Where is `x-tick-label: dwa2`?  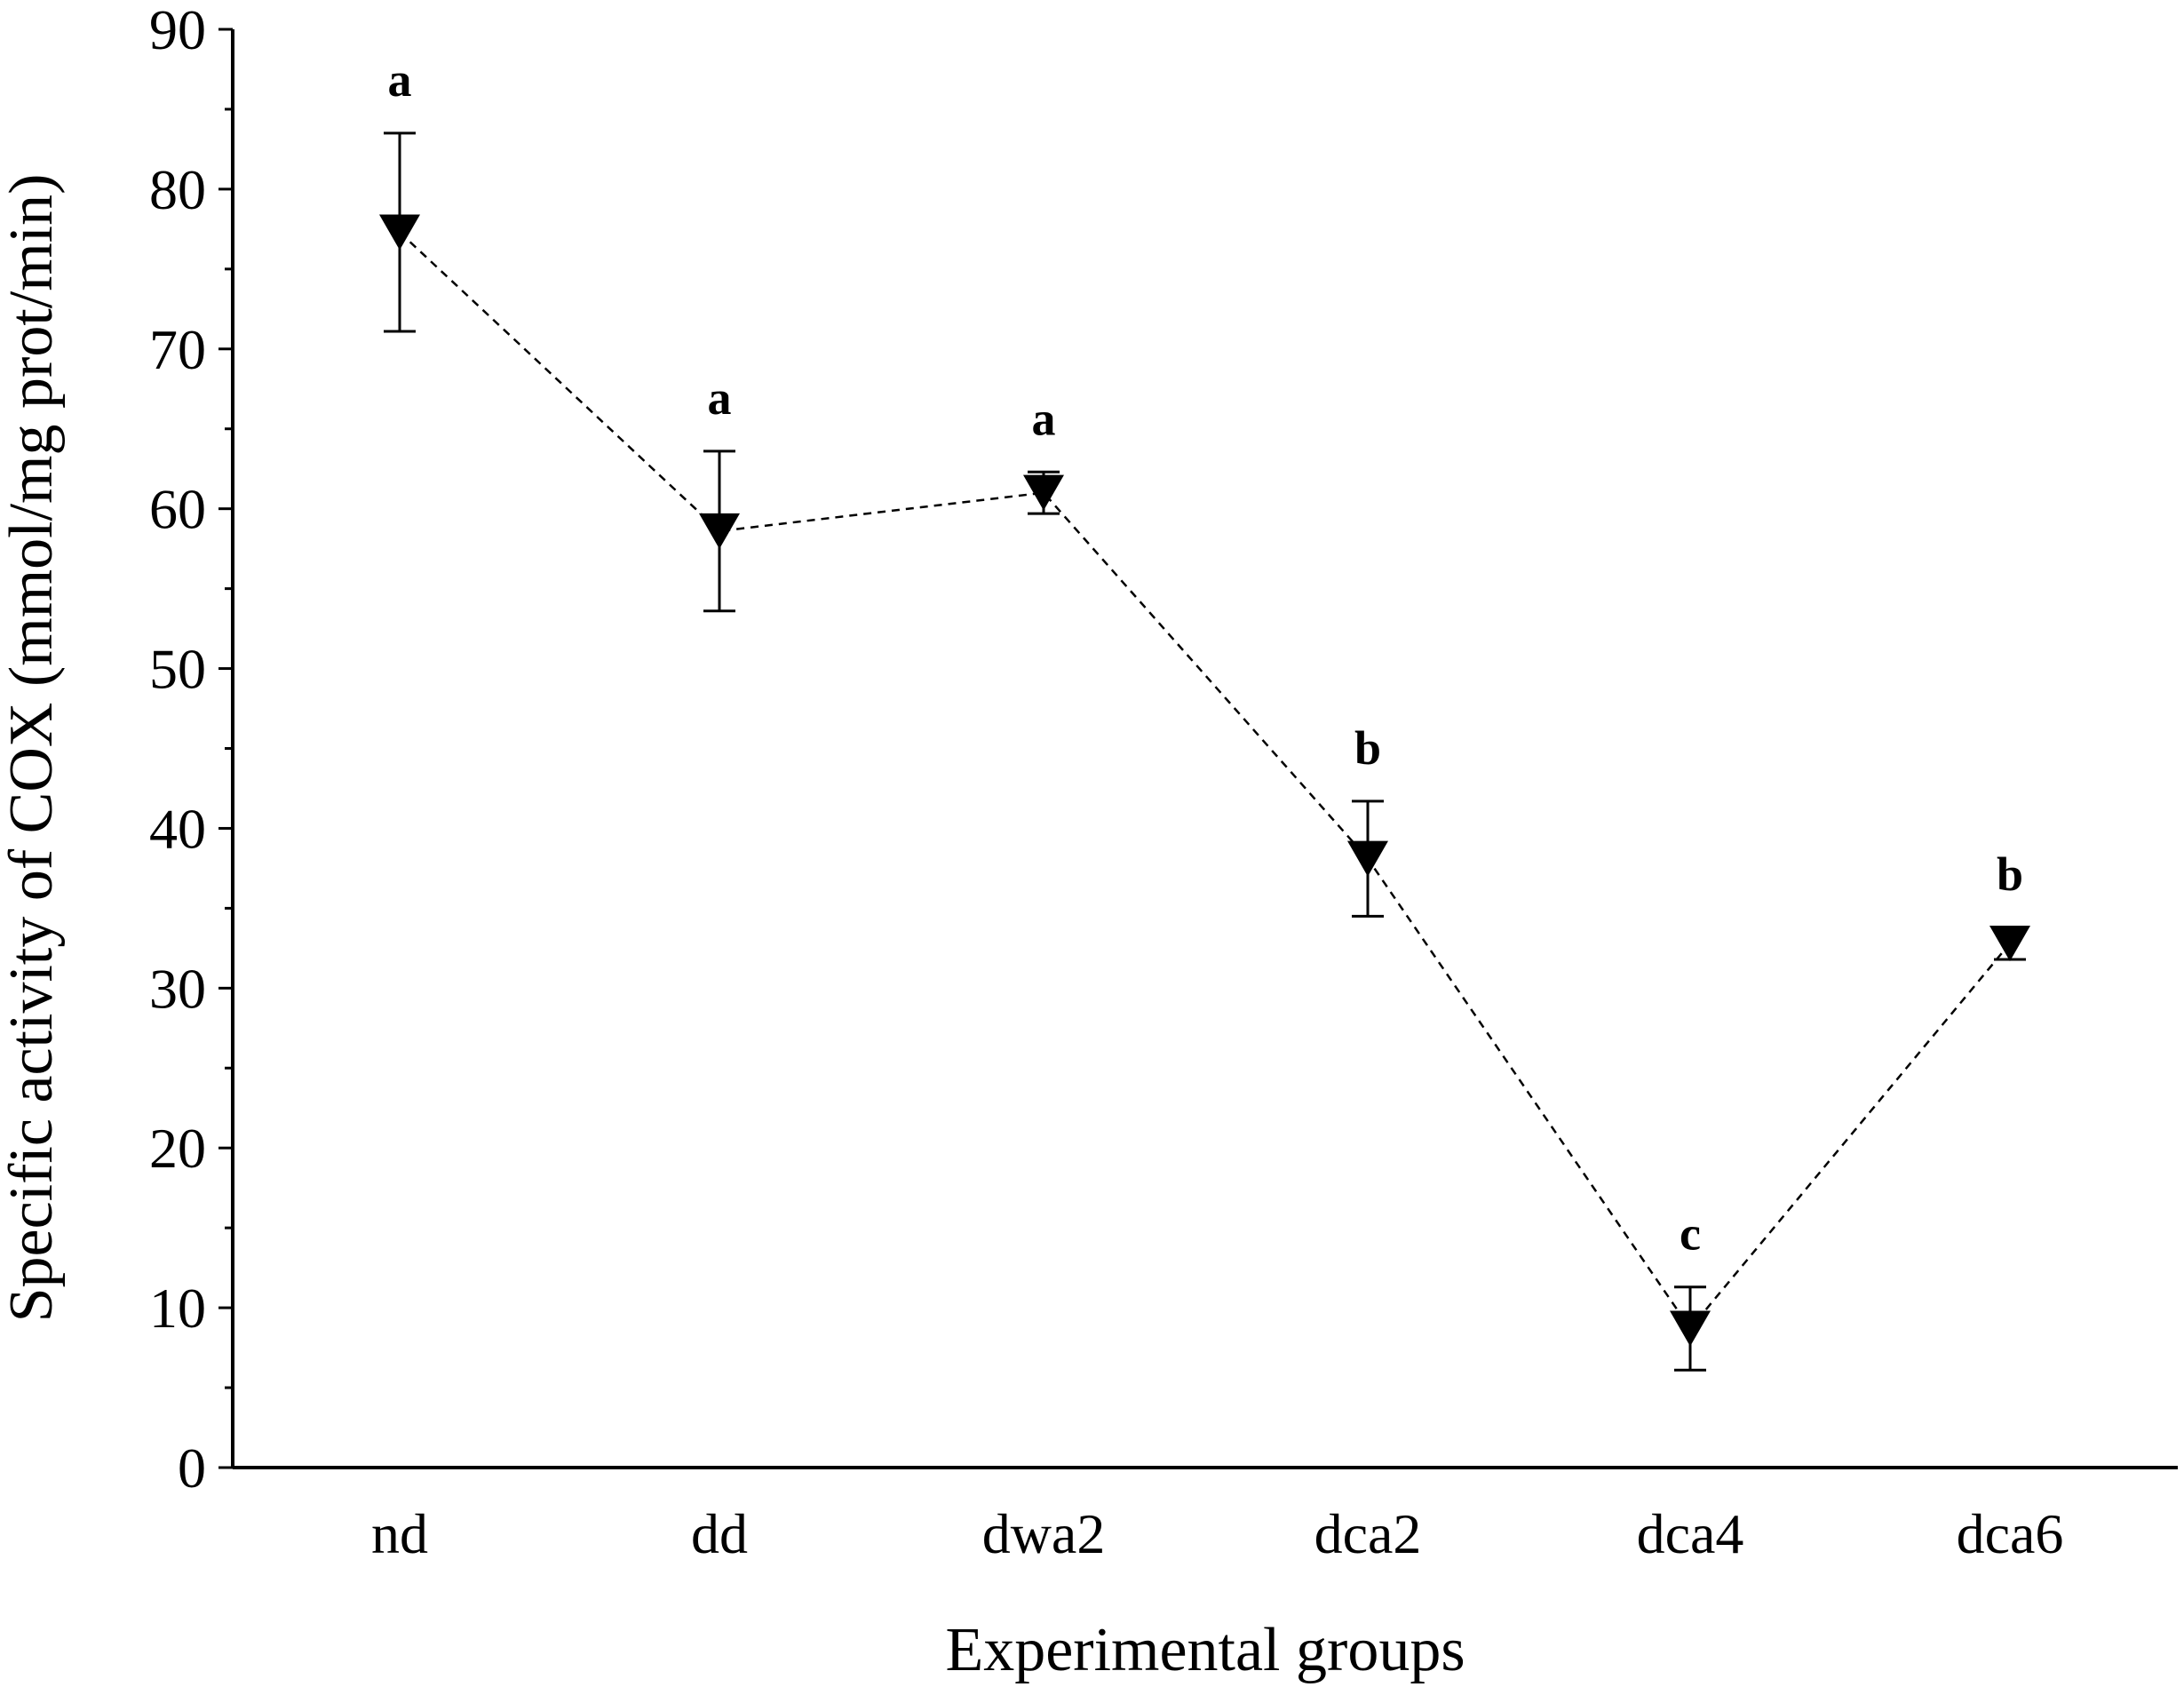 x-tick-label: dwa2 is located at coordinates (1044, 1533).